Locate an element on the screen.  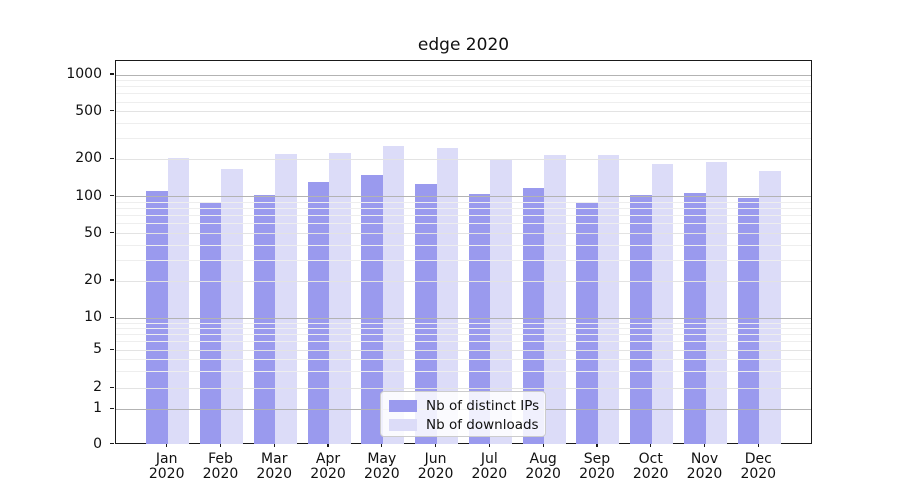
month-label: Aug is located at coordinates (543, 459).